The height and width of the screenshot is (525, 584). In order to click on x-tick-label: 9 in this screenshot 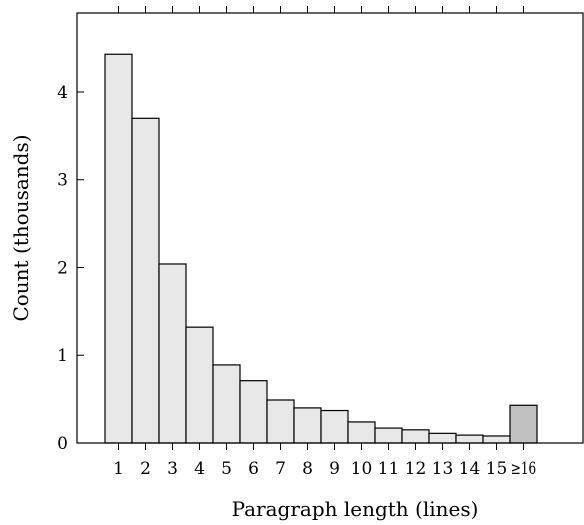, I will do `click(334, 469)`.